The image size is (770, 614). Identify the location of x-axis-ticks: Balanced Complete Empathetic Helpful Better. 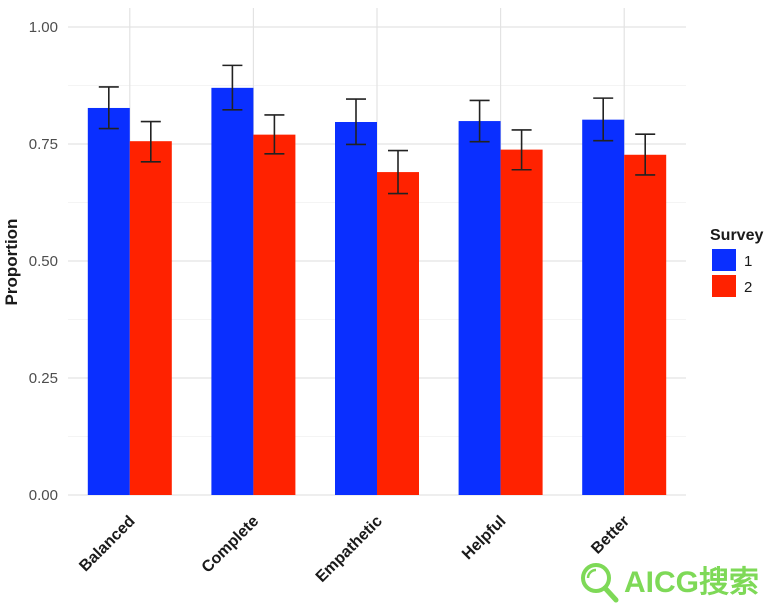
(354, 549).